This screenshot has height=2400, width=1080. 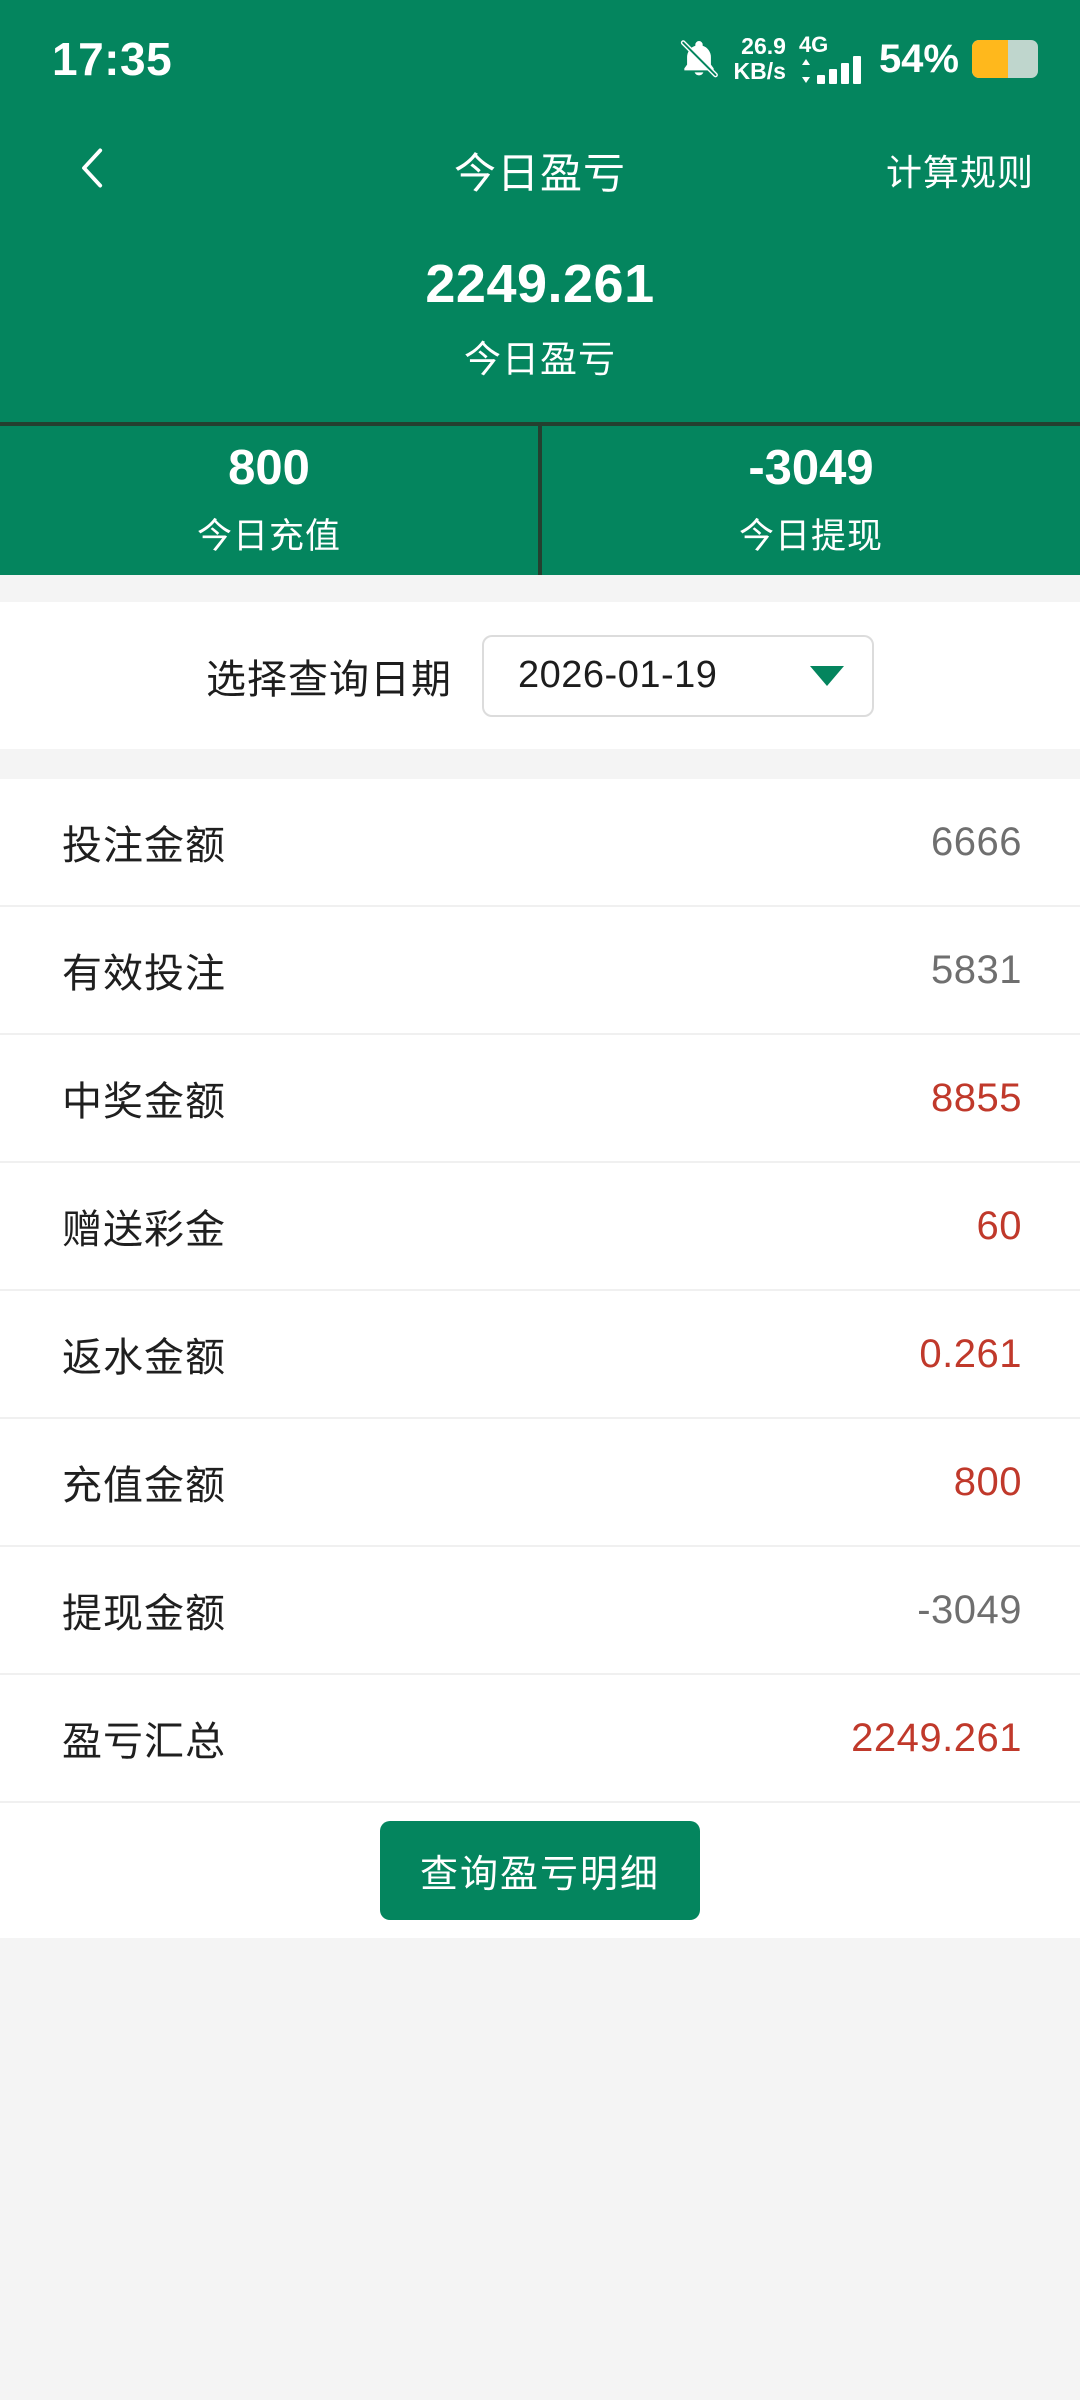 What do you see at coordinates (144, 846) in the screenshot?
I see `row-label: 投注金额` at bounding box center [144, 846].